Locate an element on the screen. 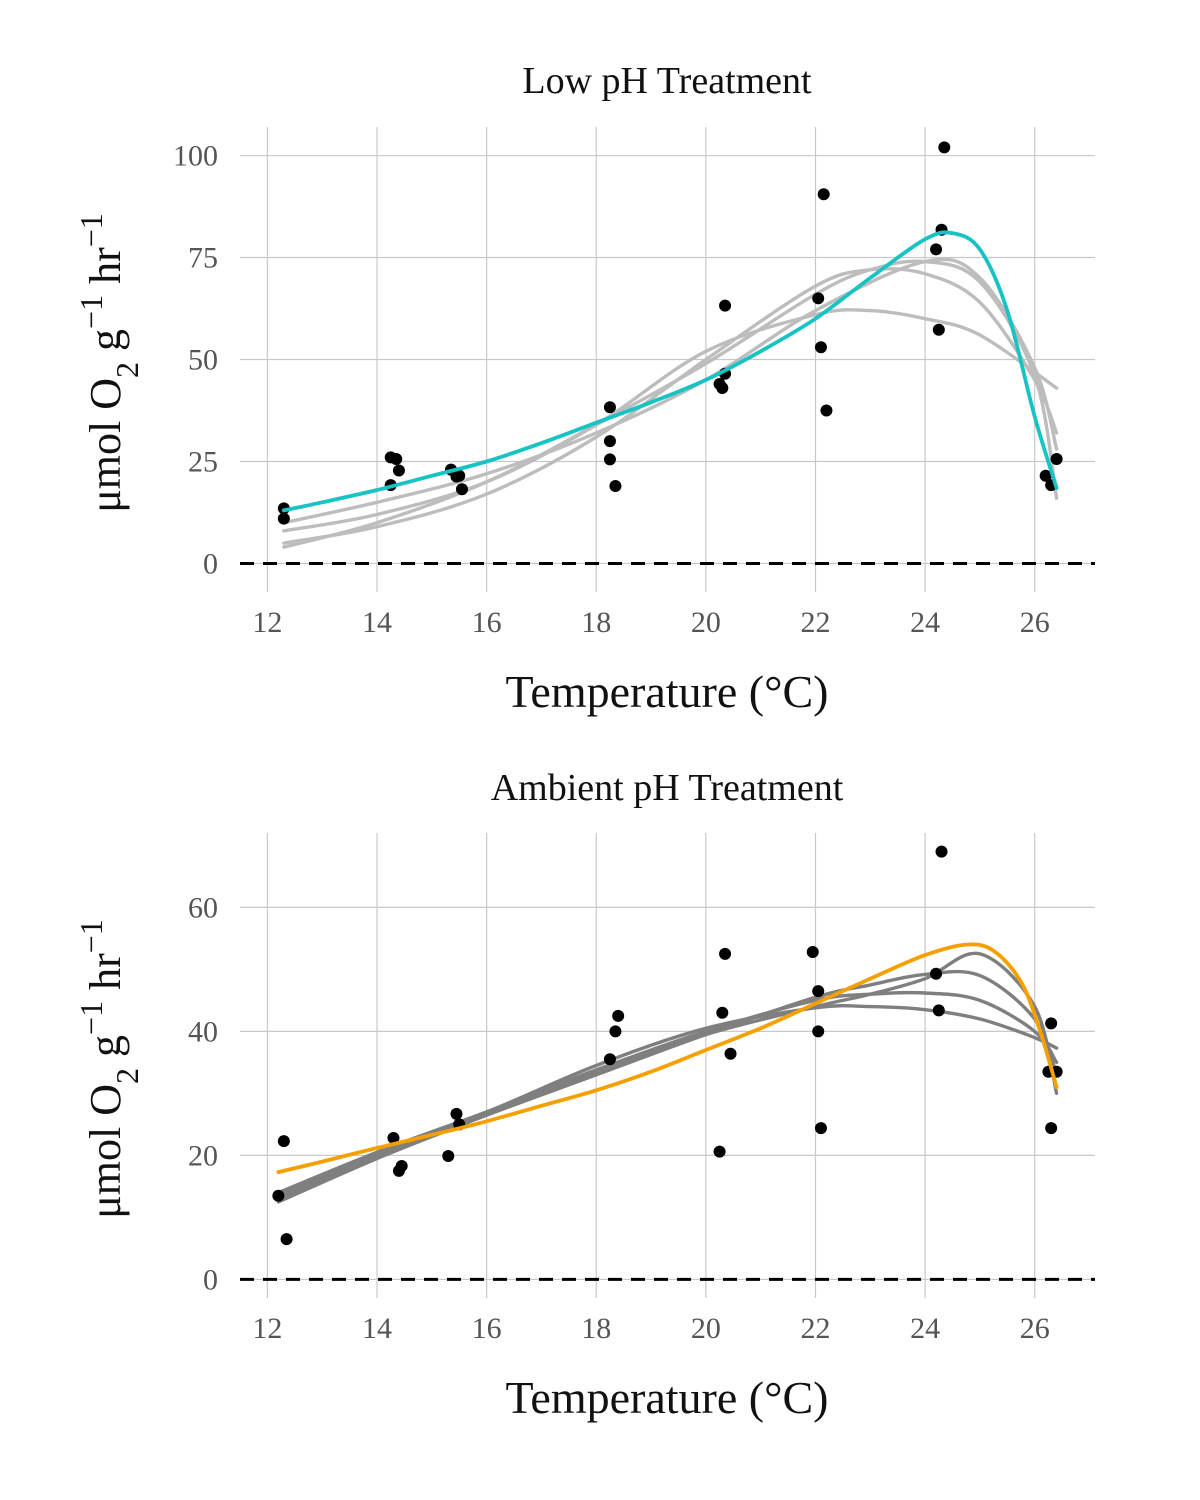 The height and width of the screenshot is (1500, 1200). y-tick-label: 75 is located at coordinates (203, 258).